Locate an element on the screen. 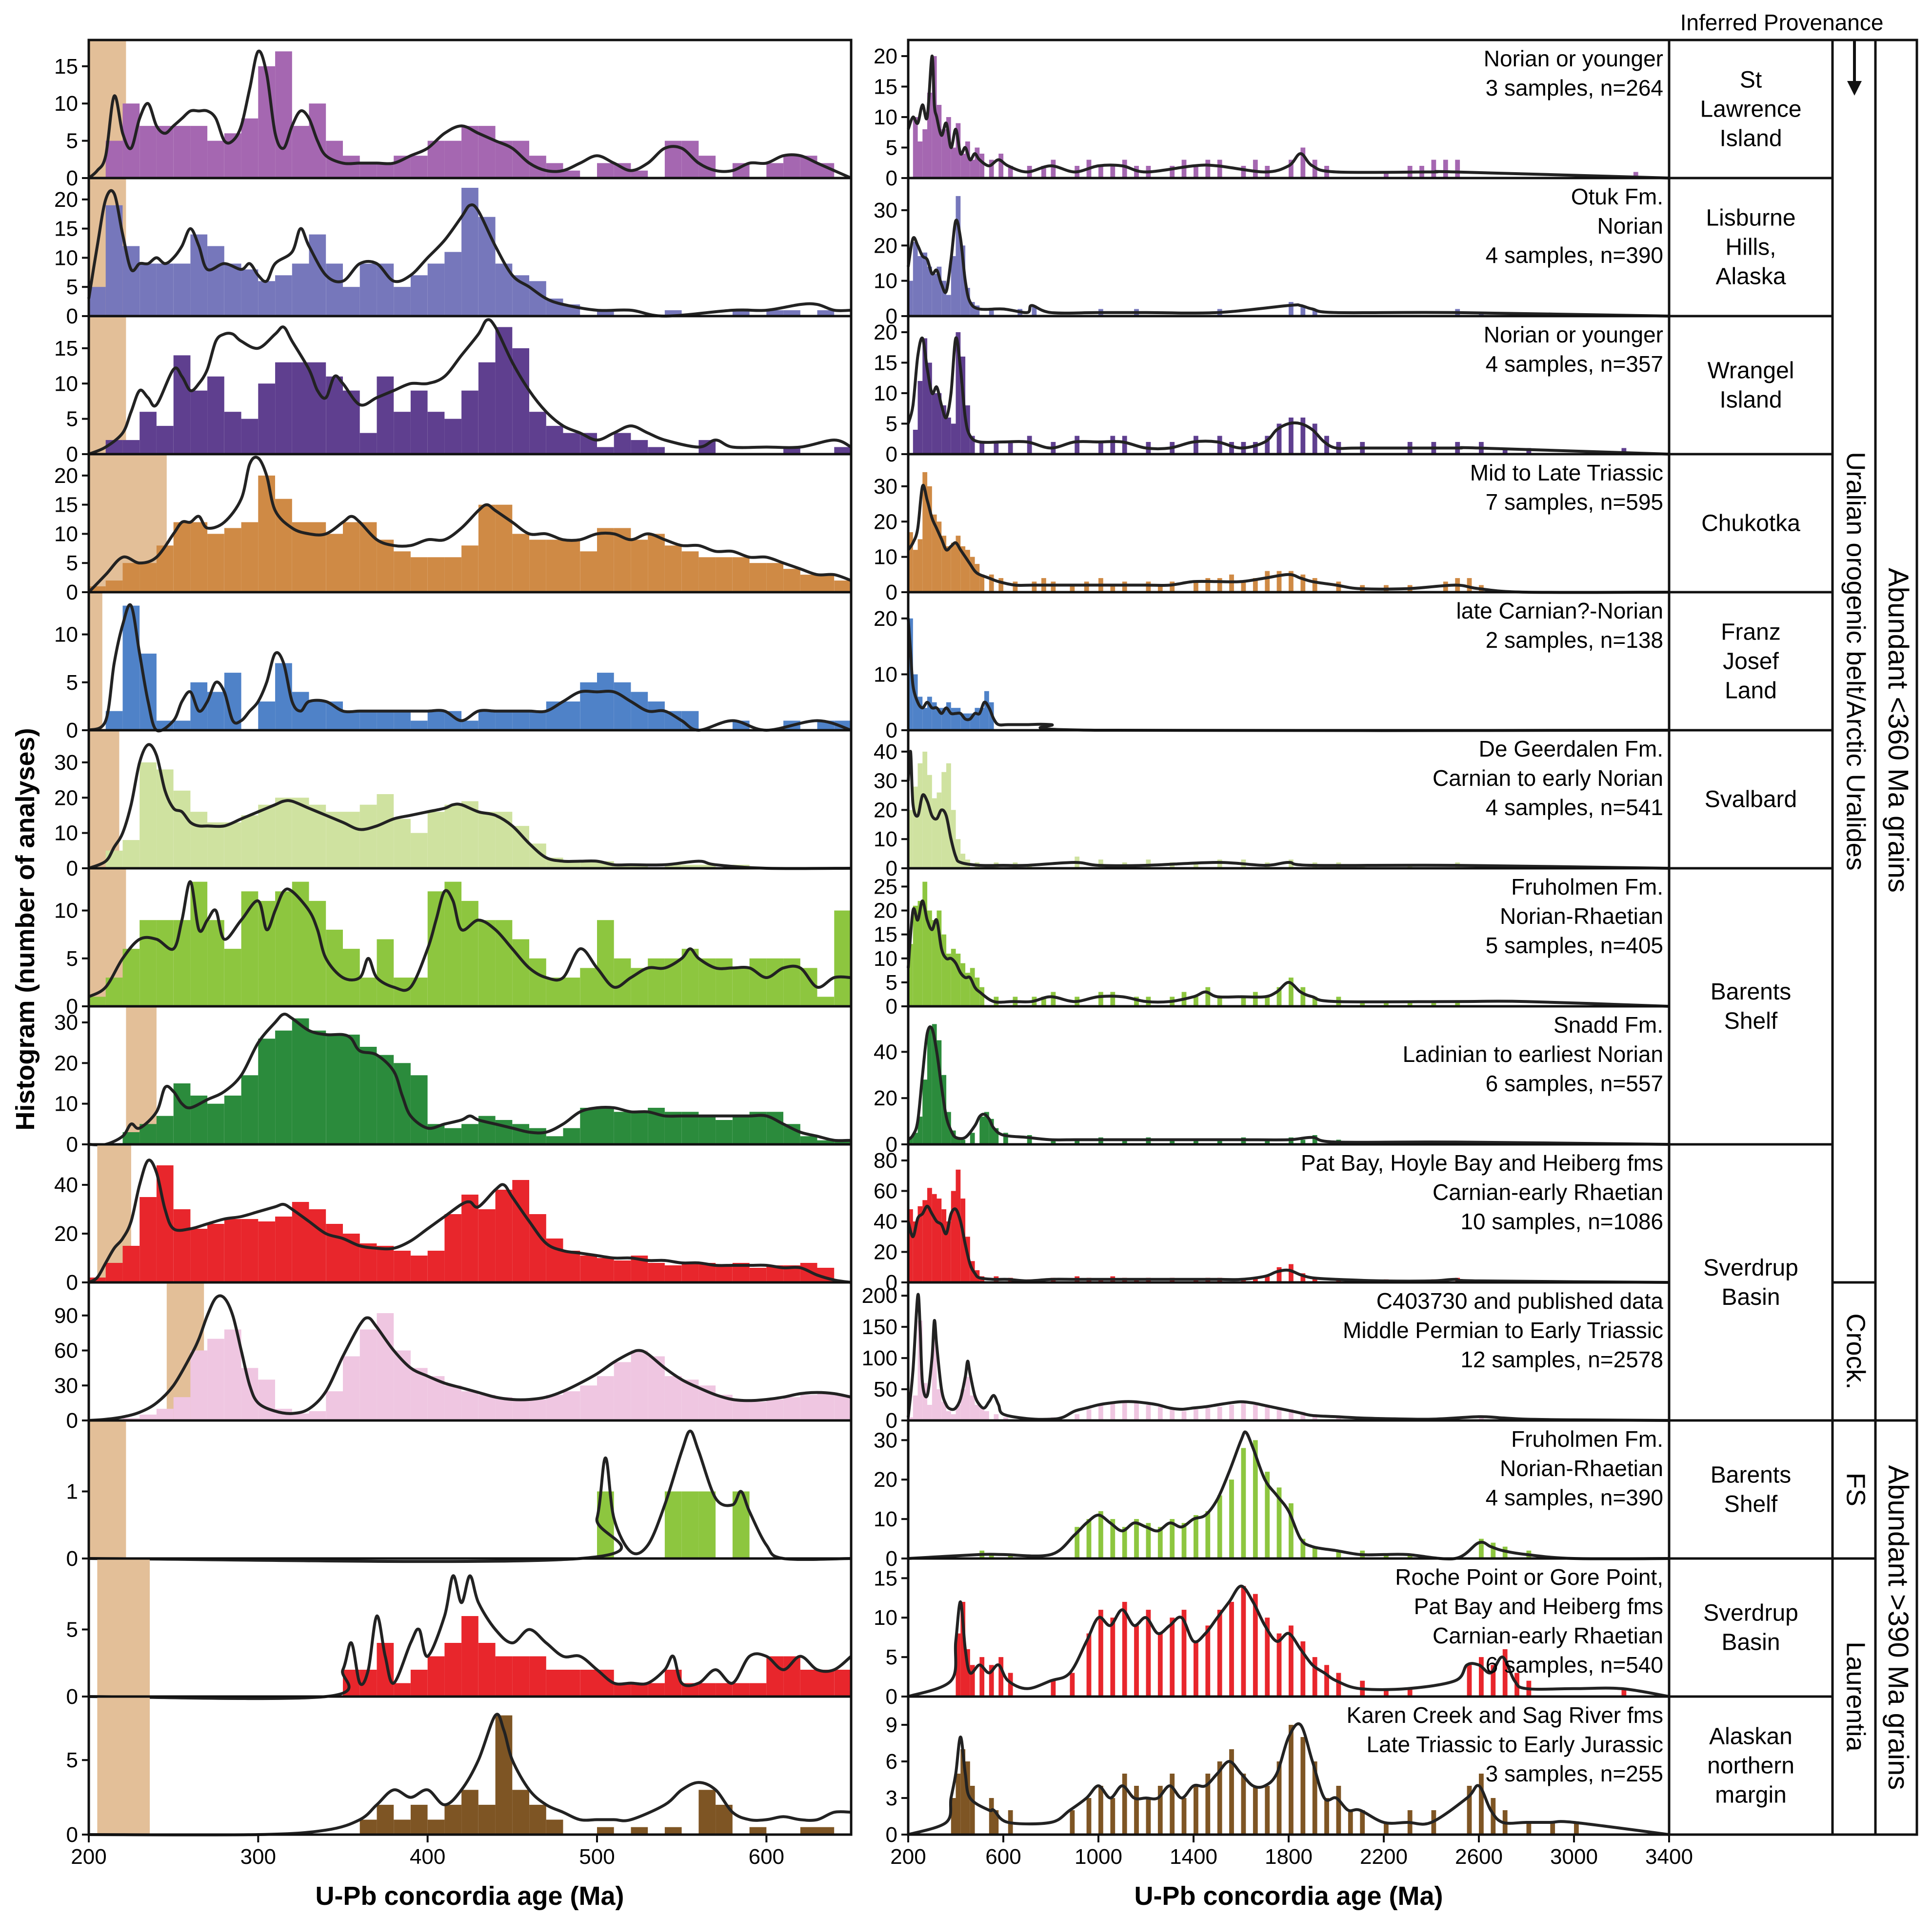 The height and width of the screenshot is (1918, 1932). panel-label-line: 12 samples, n=2578 is located at coordinates (1561, 1359).